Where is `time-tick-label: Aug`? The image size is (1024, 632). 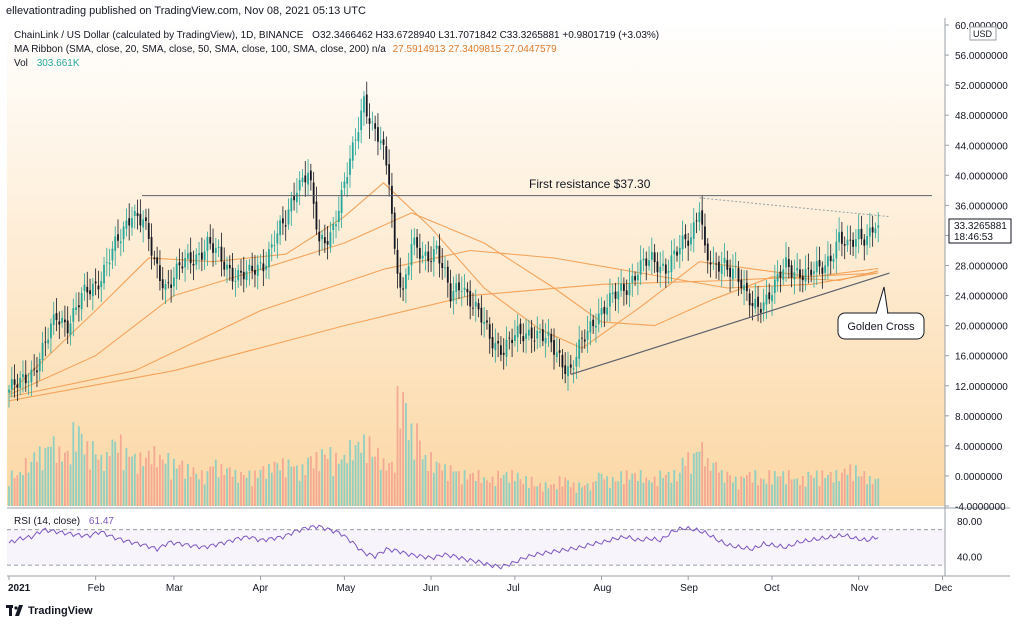
time-tick-label: Aug is located at coordinates (603, 588).